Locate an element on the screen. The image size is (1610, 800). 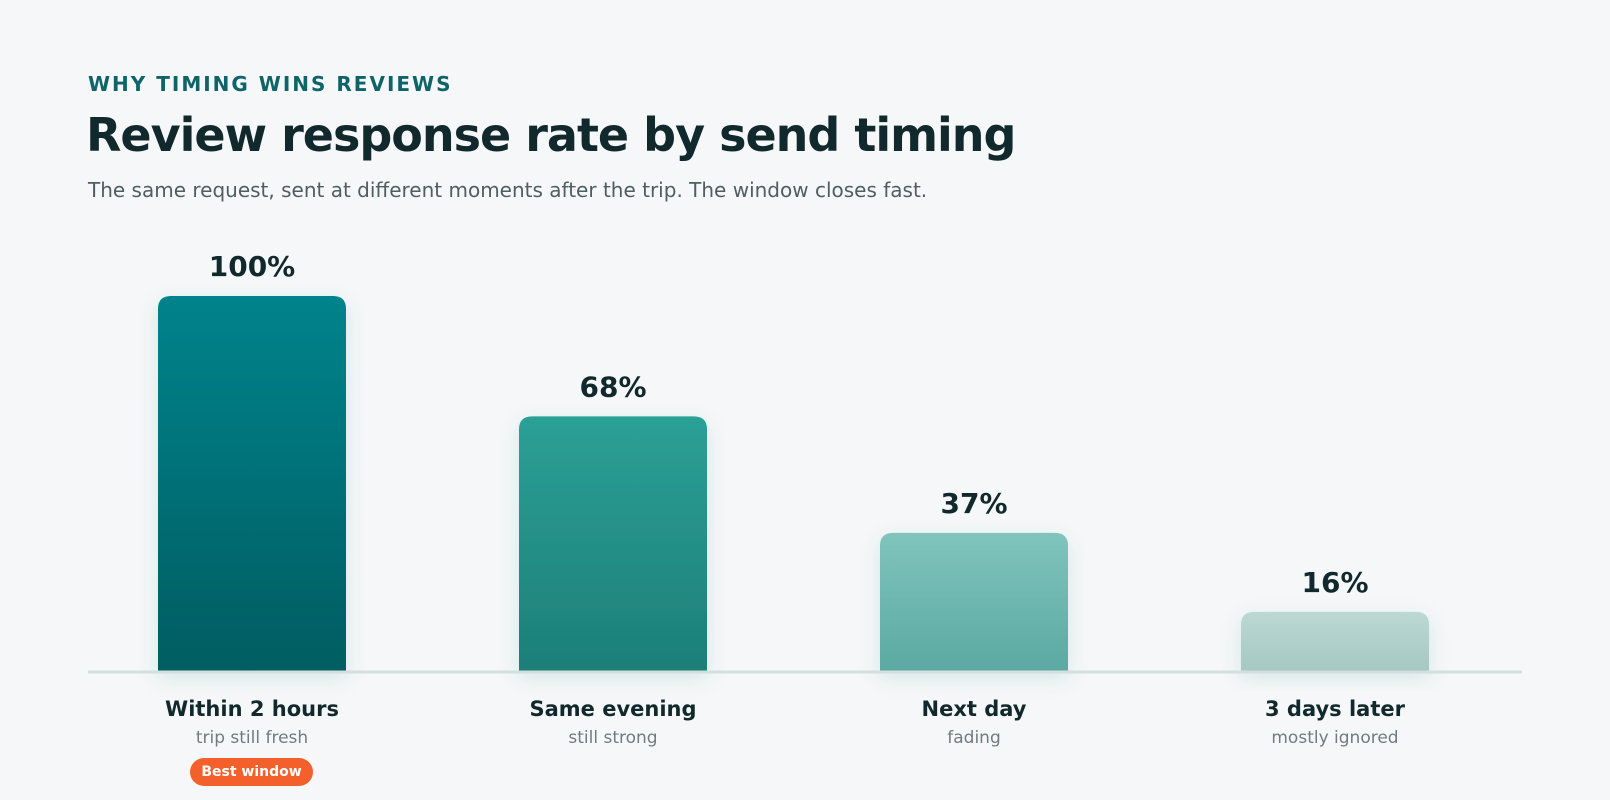
best-window-badge: Best window is located at coordinates (251, 772).